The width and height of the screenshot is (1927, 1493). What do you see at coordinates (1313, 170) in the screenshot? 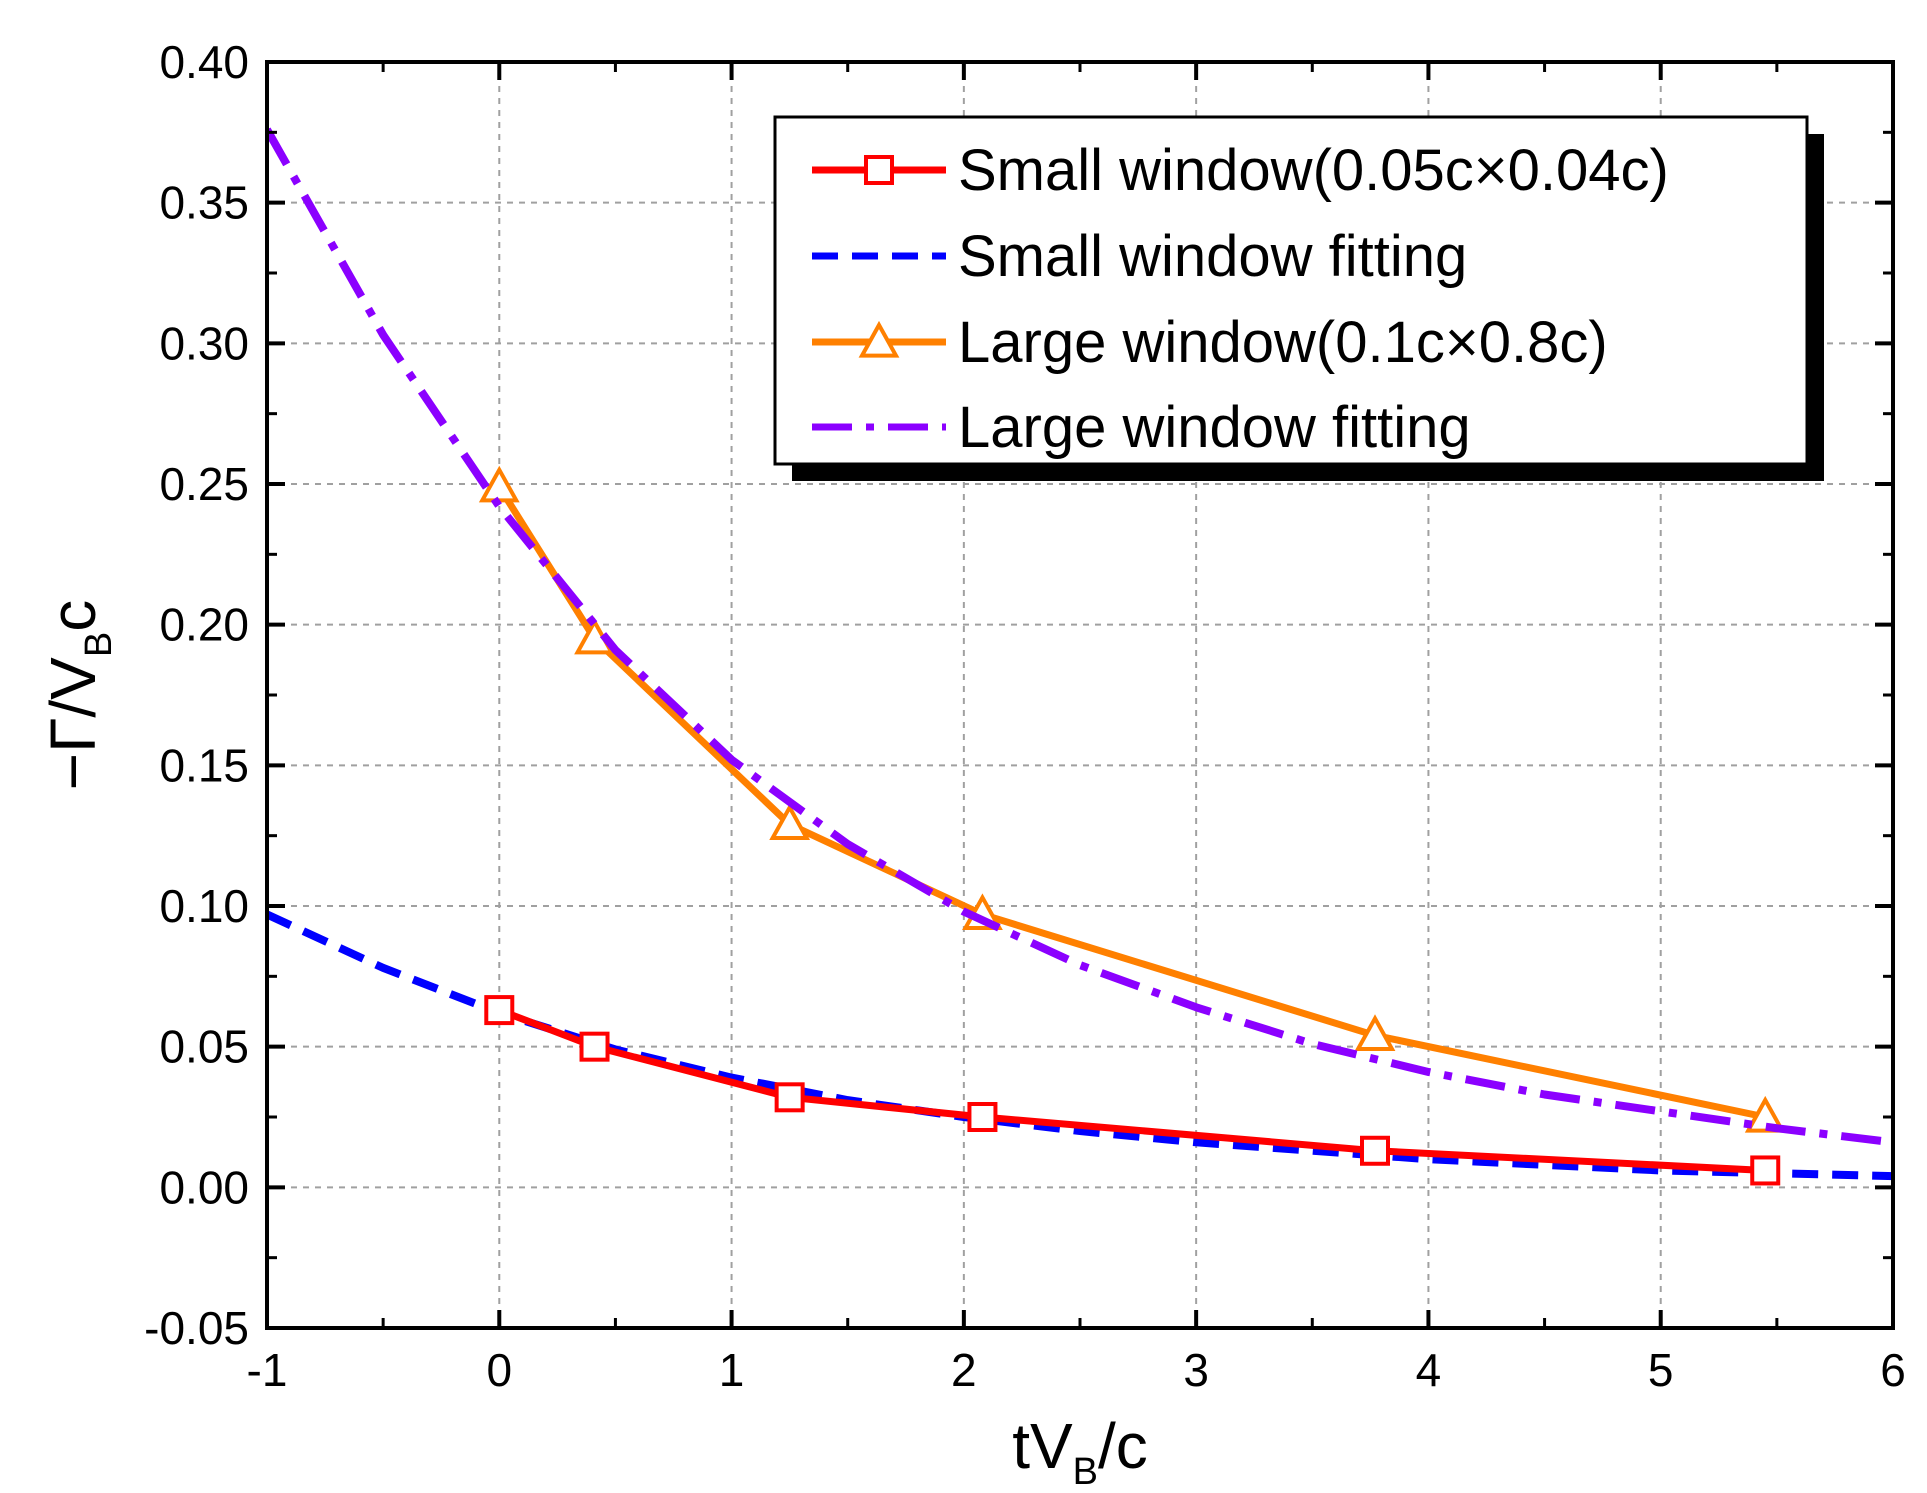
I see `legend-label: Small window(0.05c×0.04c)` at bounding box center [1313, 170].